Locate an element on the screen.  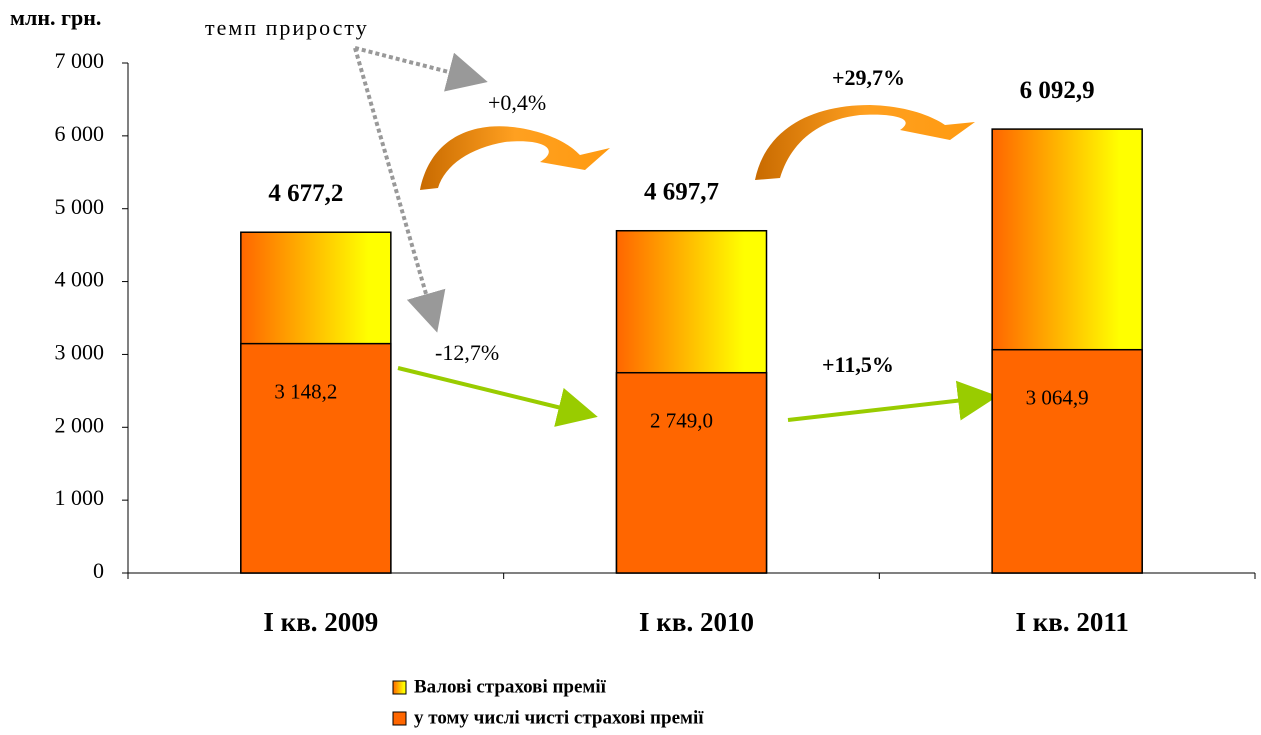
value-label: 3 148,2 is located at coordinates (305, 391).